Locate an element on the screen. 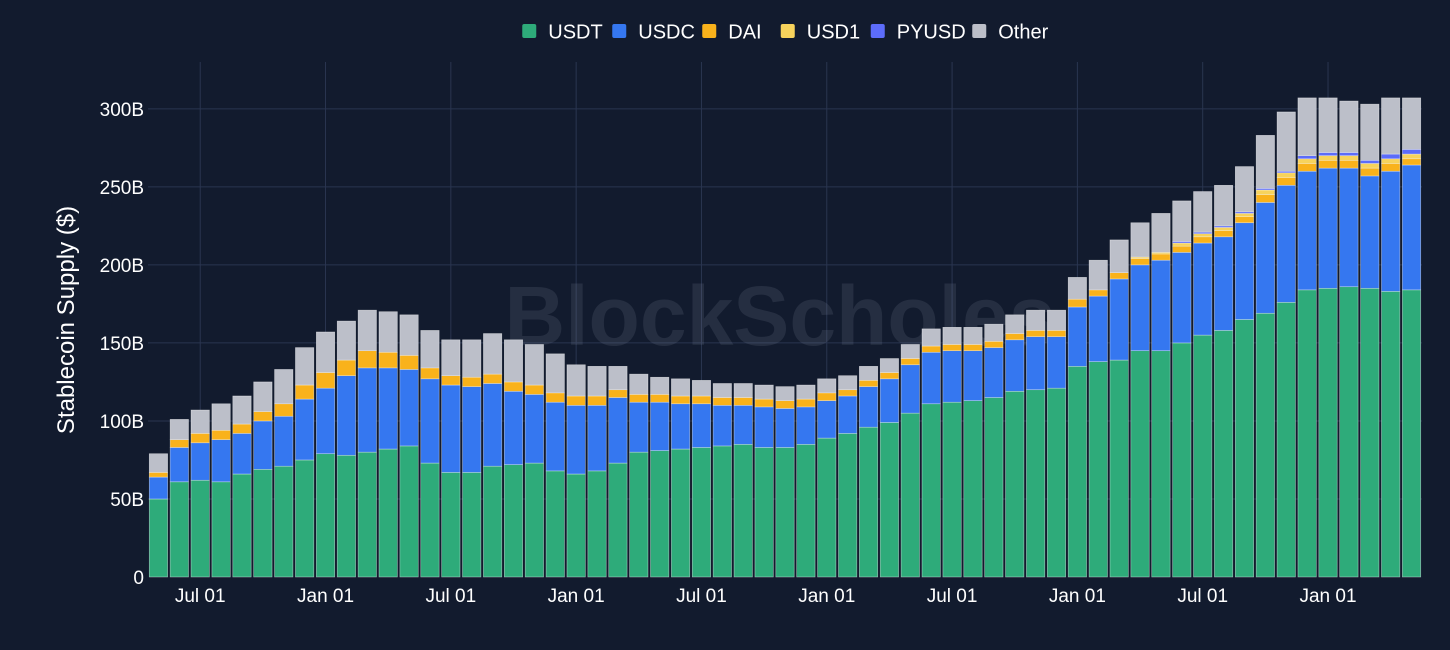 The height and width of the screenshot is (650, 1450). y-tick-label: 200B is located at coordinates (122, 266).